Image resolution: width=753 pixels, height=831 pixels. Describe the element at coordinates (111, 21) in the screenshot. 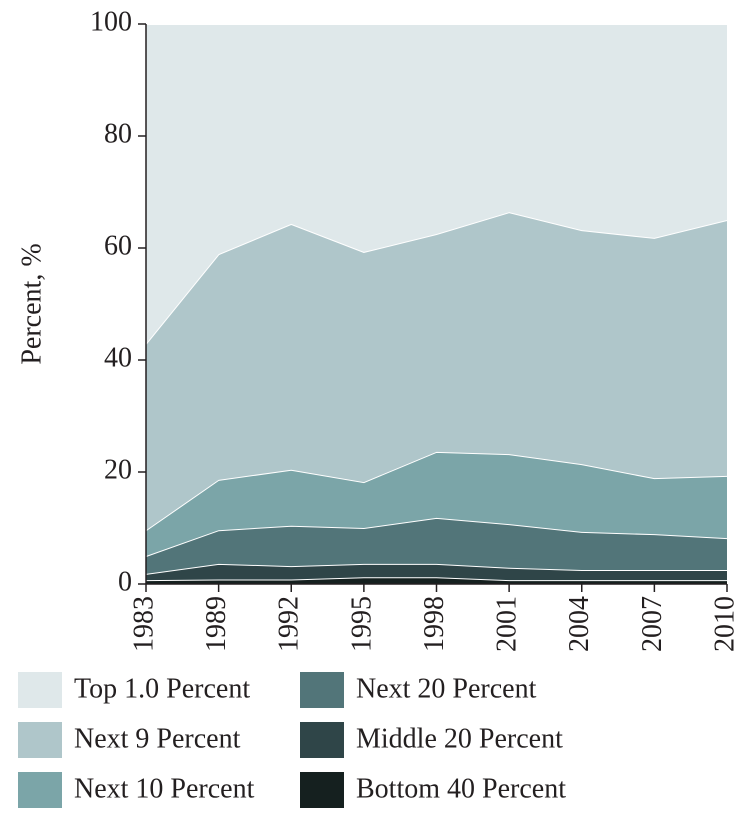

I see `y-tick-label: 100` at that location.